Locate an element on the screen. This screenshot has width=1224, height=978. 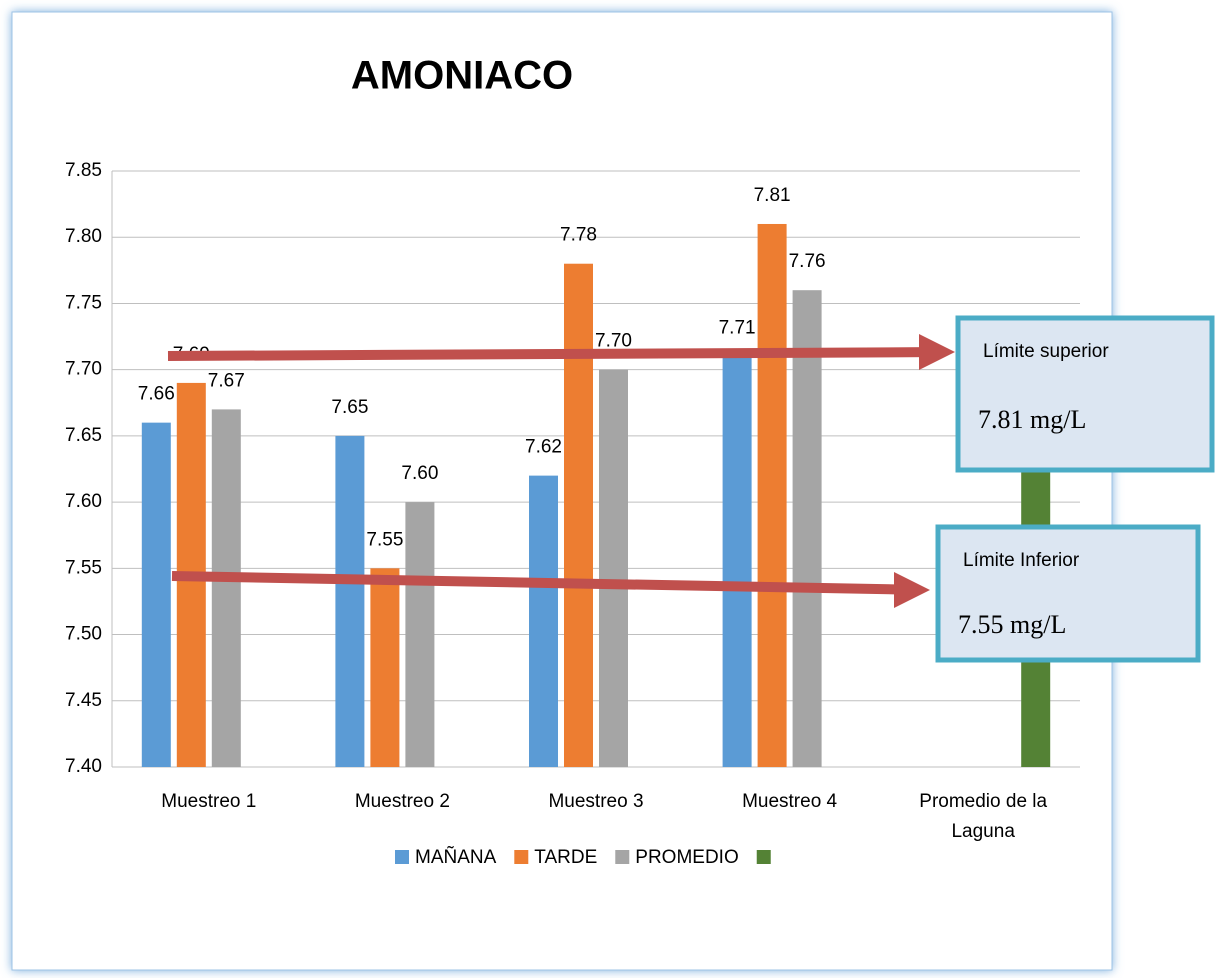
data-label: 7.62 is located at coordinates (543, 447).